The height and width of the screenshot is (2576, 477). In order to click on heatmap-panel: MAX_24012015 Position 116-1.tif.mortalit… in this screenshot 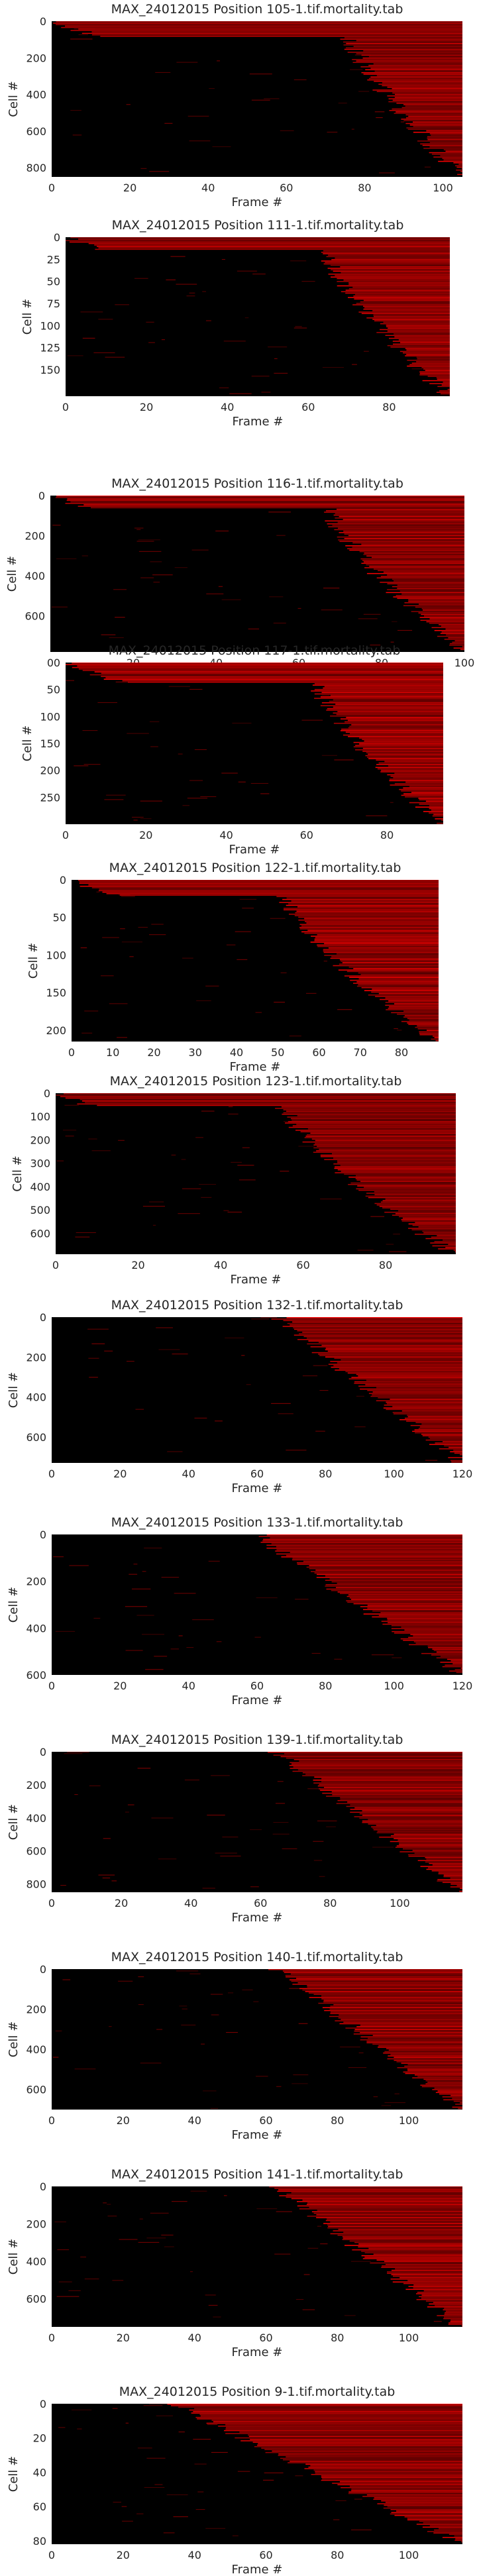, I will do `click(239, 580)`.